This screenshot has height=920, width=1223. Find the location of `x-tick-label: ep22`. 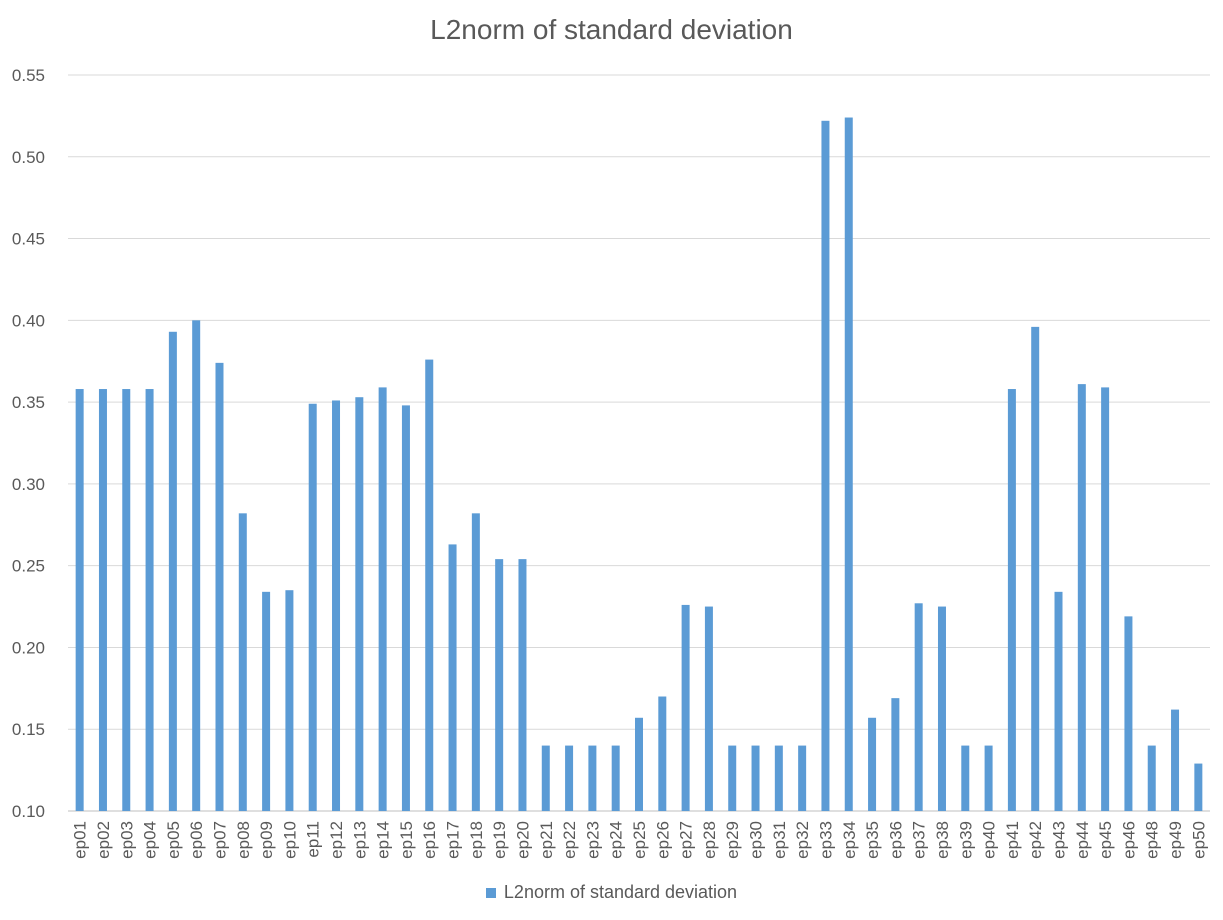

x-tick-label: ep22 is located at coordinates (569, 840).